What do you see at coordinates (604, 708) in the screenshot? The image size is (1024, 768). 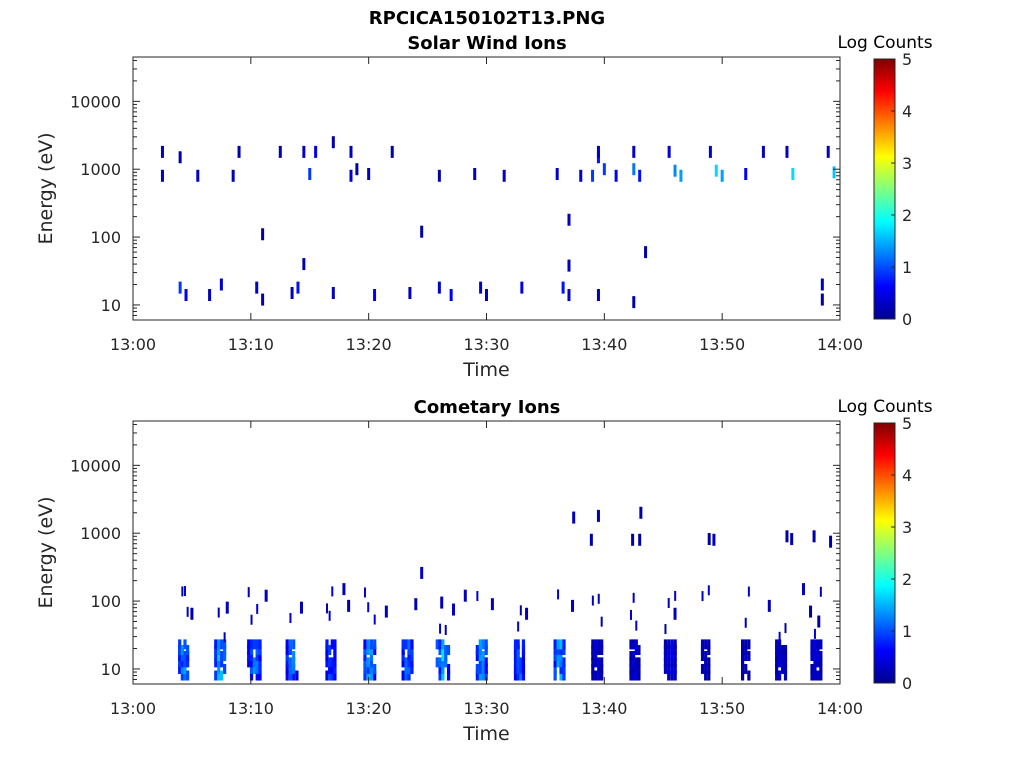 I see `x-tick-label: 13:40` at bounding box center [604, 708].